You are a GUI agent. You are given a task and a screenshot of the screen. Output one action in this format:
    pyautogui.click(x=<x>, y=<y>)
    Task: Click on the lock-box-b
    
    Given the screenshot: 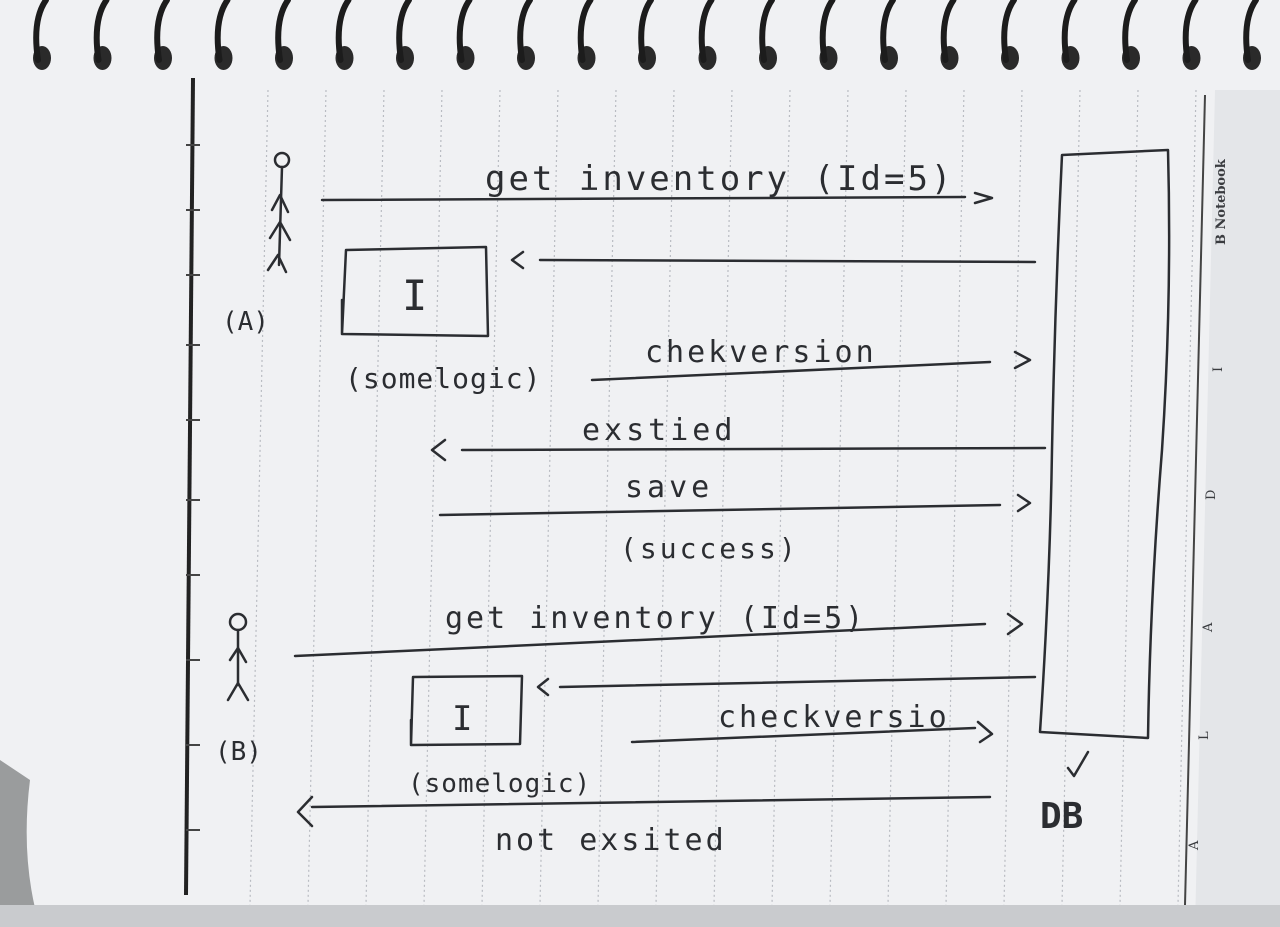 What is the action you would take?
    pyautogui.click(x=466, y=710)
    